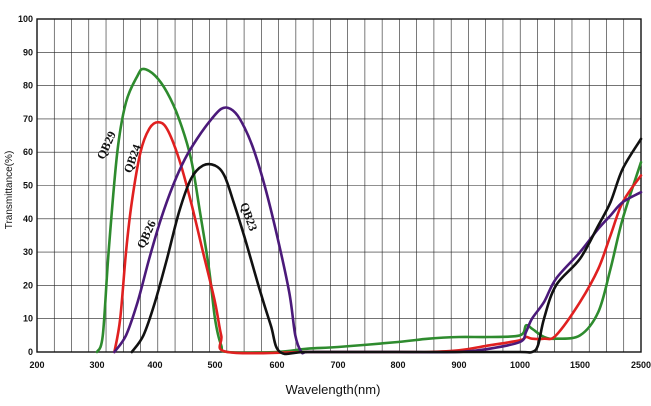 The image size is (651, 406). What do you see at coordinates (28, 152) in the screenshot?
I see `y-tick-label: 60` at bounding box center [28, 152].